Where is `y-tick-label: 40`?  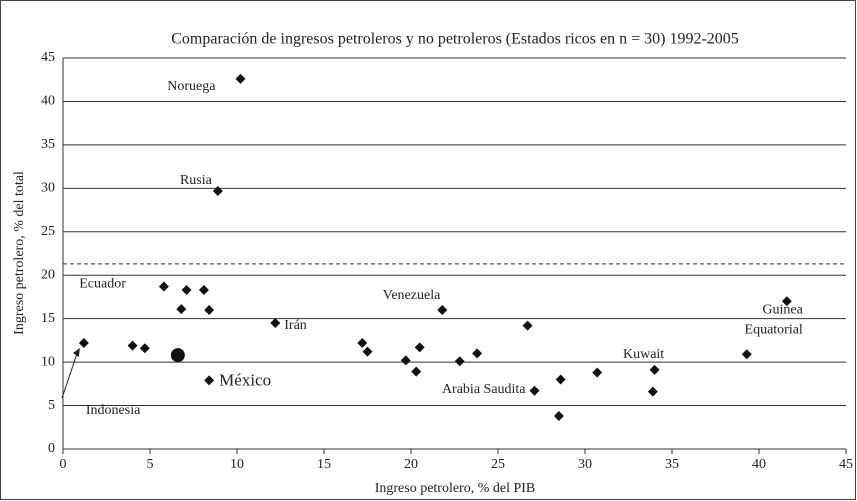
y-tick-label: 40 is located at coordinates (48, 101).